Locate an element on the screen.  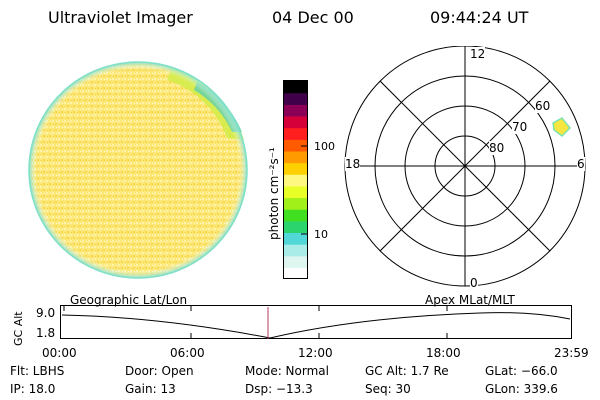
orbit-ymax: 9.0 is located at coordinates (46, 313).